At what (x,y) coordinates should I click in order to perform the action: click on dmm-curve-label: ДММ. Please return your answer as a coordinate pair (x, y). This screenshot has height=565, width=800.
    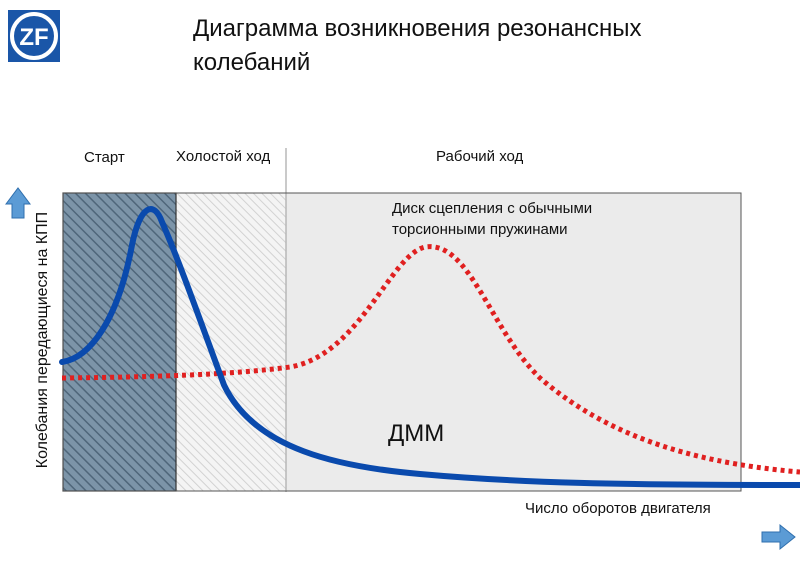
    Looking at the image, I should click on (416, 433).